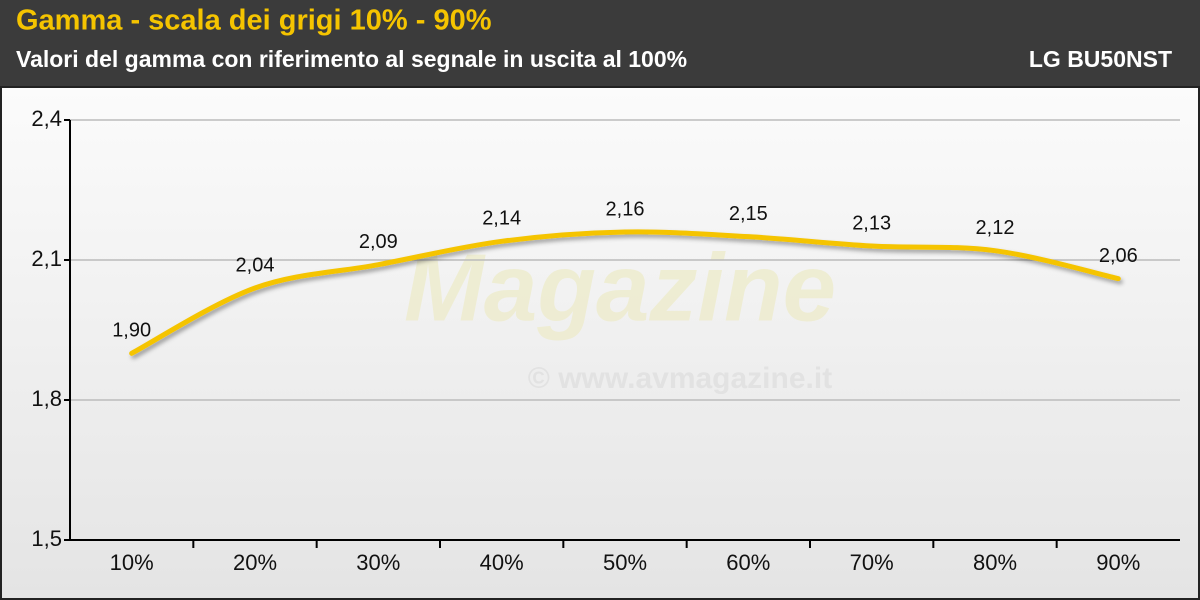 The image size is (1200, 600). I want to click on x-tick-label: 20%, so click(255, 562).